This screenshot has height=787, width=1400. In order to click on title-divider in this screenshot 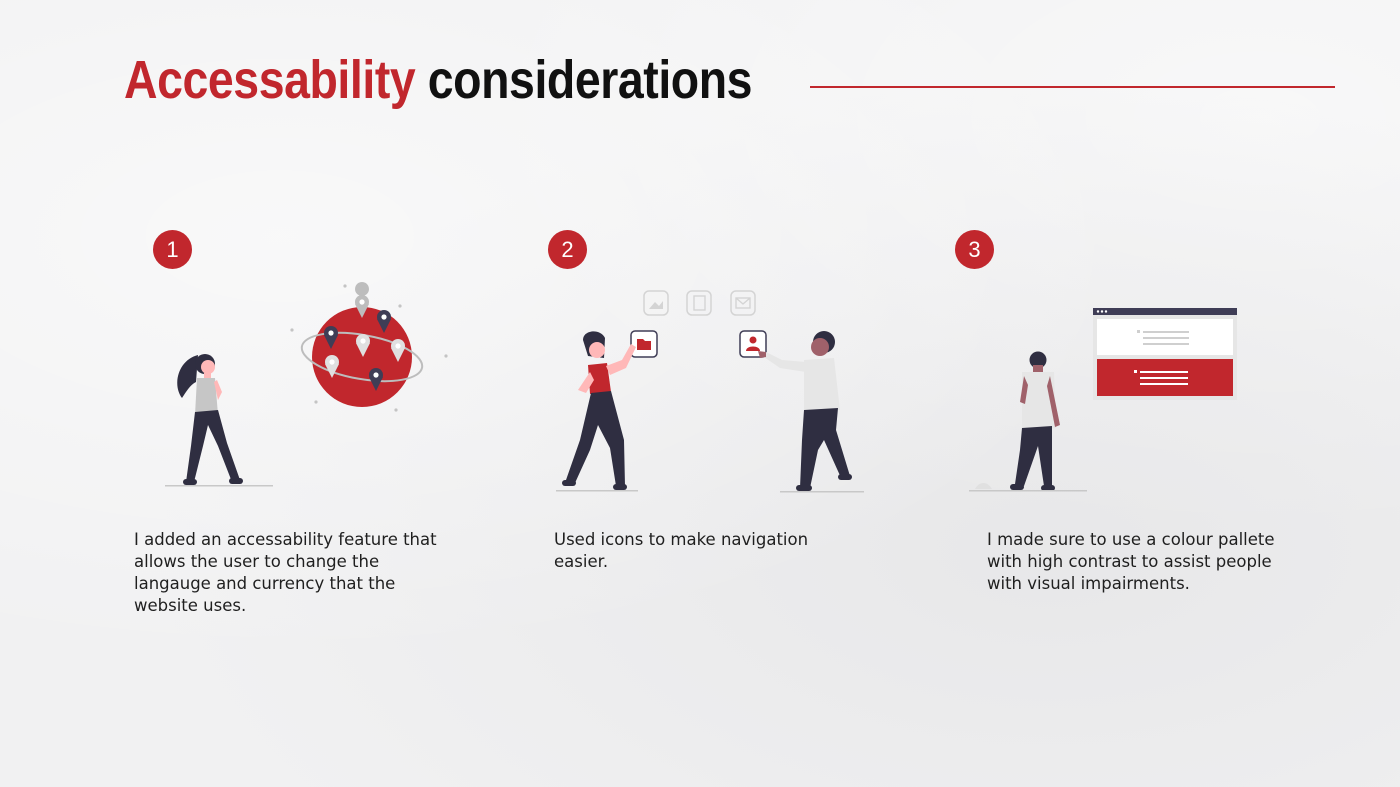, I will do `click(1072, 87)`.